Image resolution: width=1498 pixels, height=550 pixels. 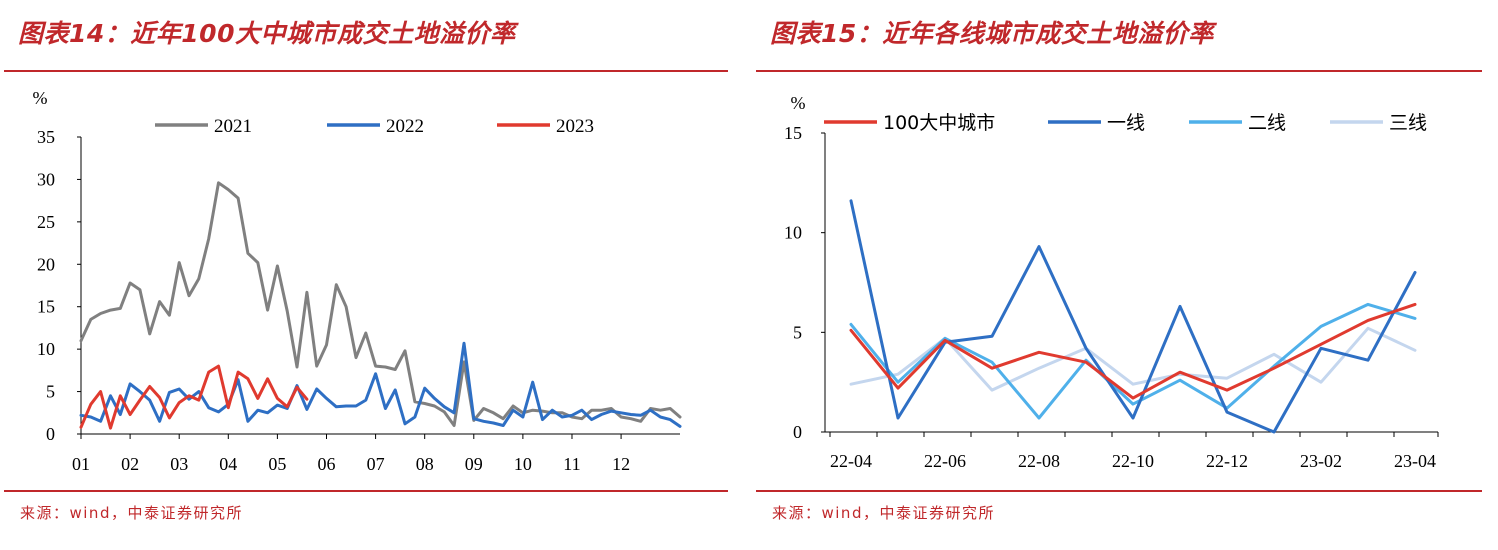 What do you see at coordinates (523, 464) in the screenshot?
I see `x-tick-label: 10` at bounding box center [523, 464].